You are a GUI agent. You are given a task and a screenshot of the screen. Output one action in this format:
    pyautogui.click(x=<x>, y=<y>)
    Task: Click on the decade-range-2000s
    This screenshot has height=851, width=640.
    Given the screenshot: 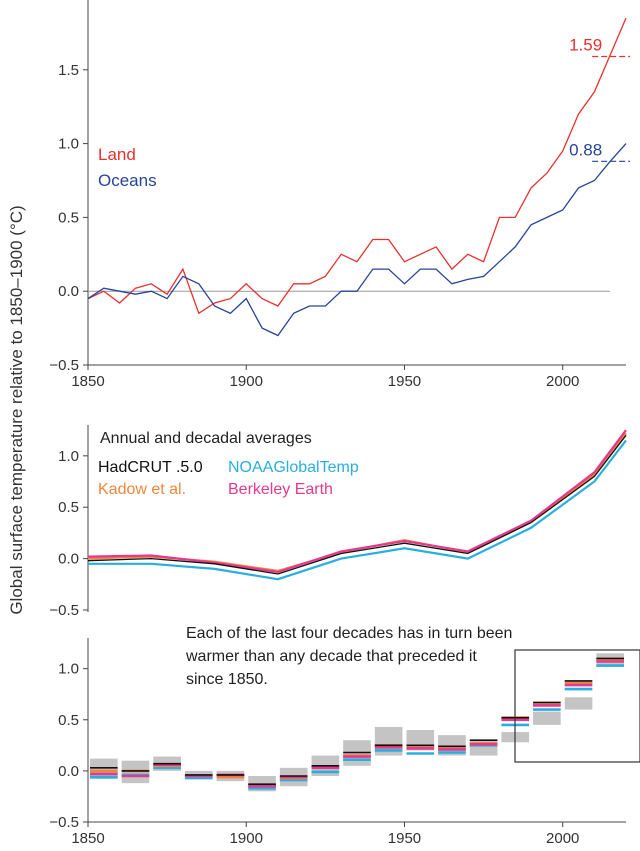 What is the action you would take?
    pyautogui.click(x=578, y=703)
    